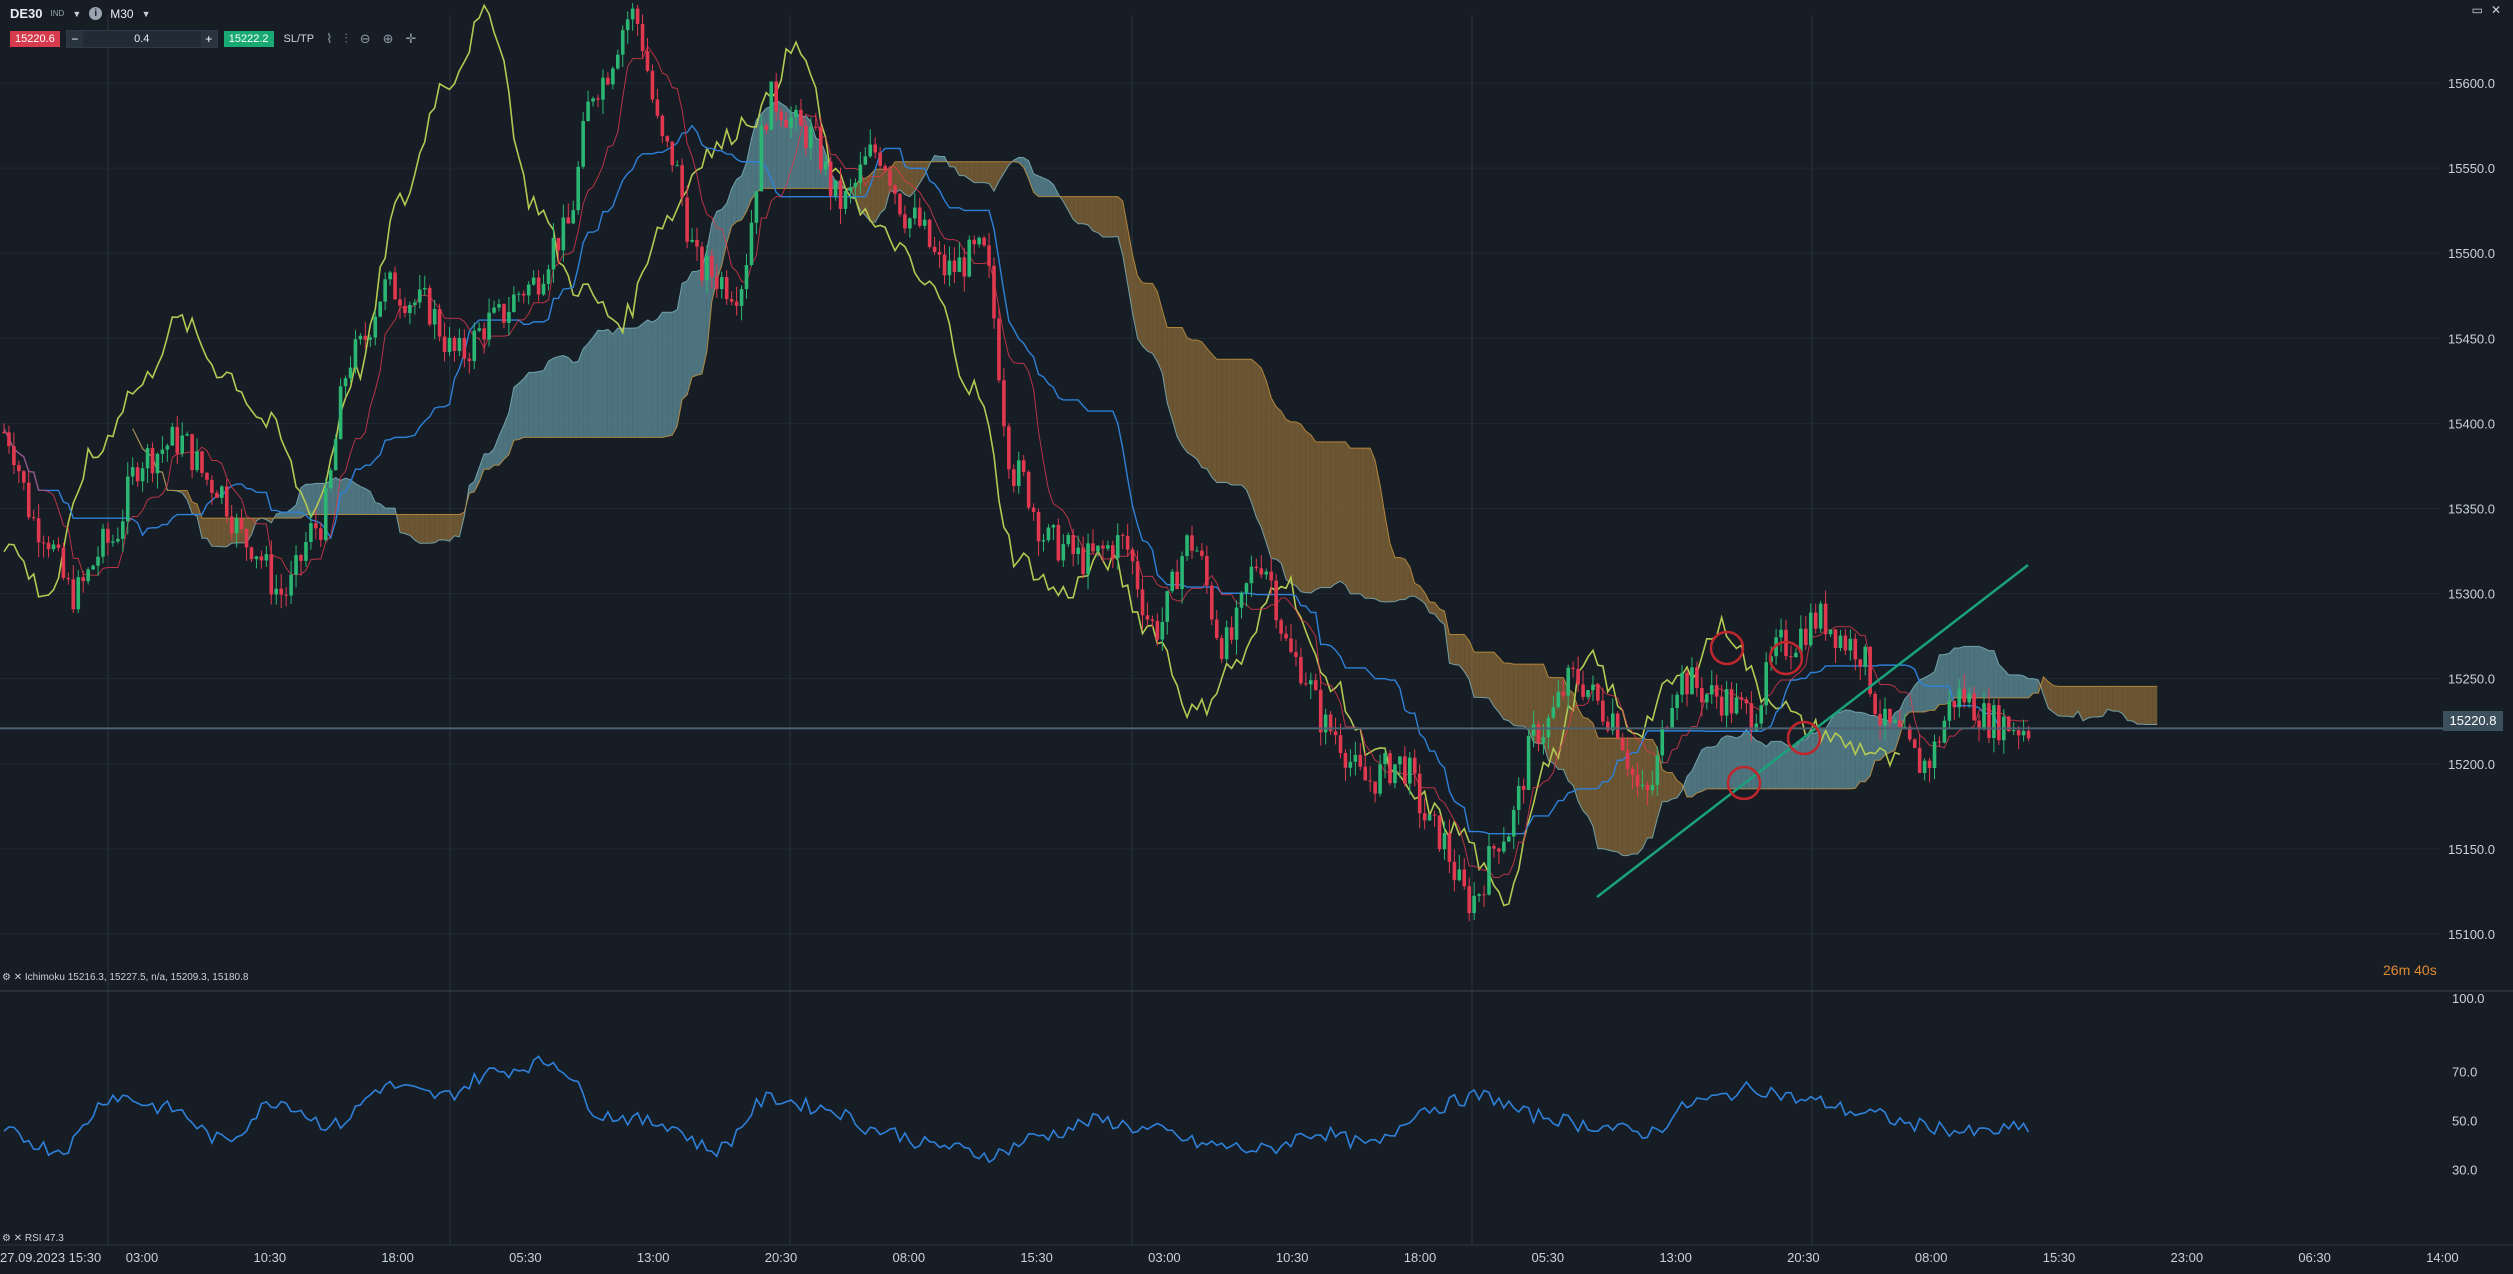 The image size is (2513, 1274). What do you see at coordinates (208, 39) in the screenshot?
I see `quantity-plus-button: +` at bounding box center [208, 39].